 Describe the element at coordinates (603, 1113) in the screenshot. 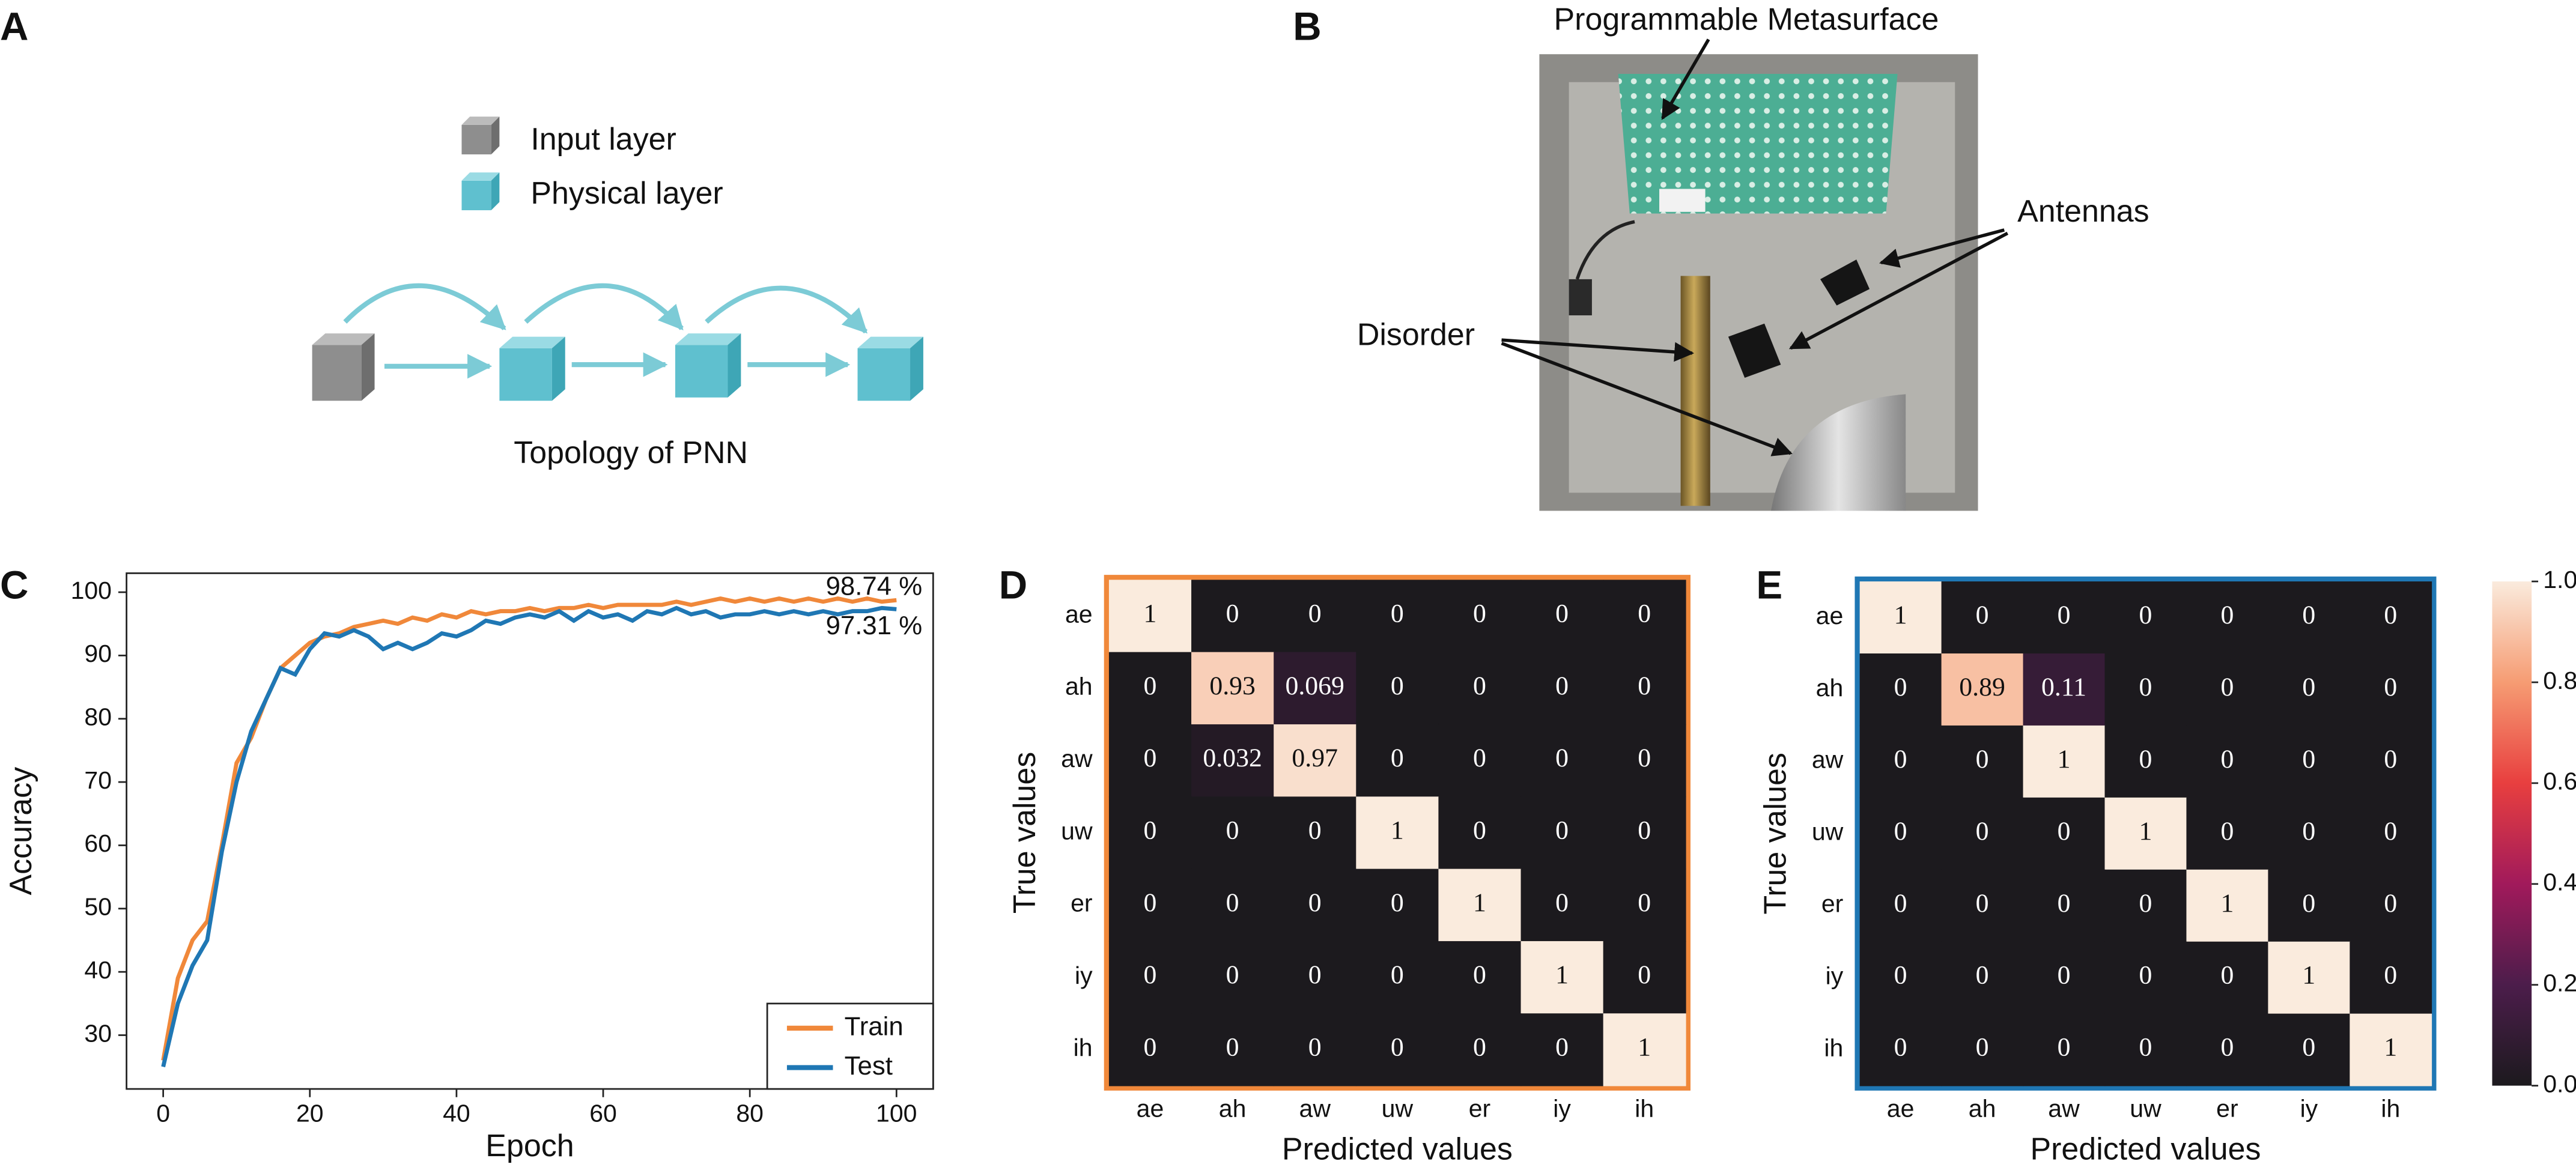

I see `x-tick-label: 60` at that location.